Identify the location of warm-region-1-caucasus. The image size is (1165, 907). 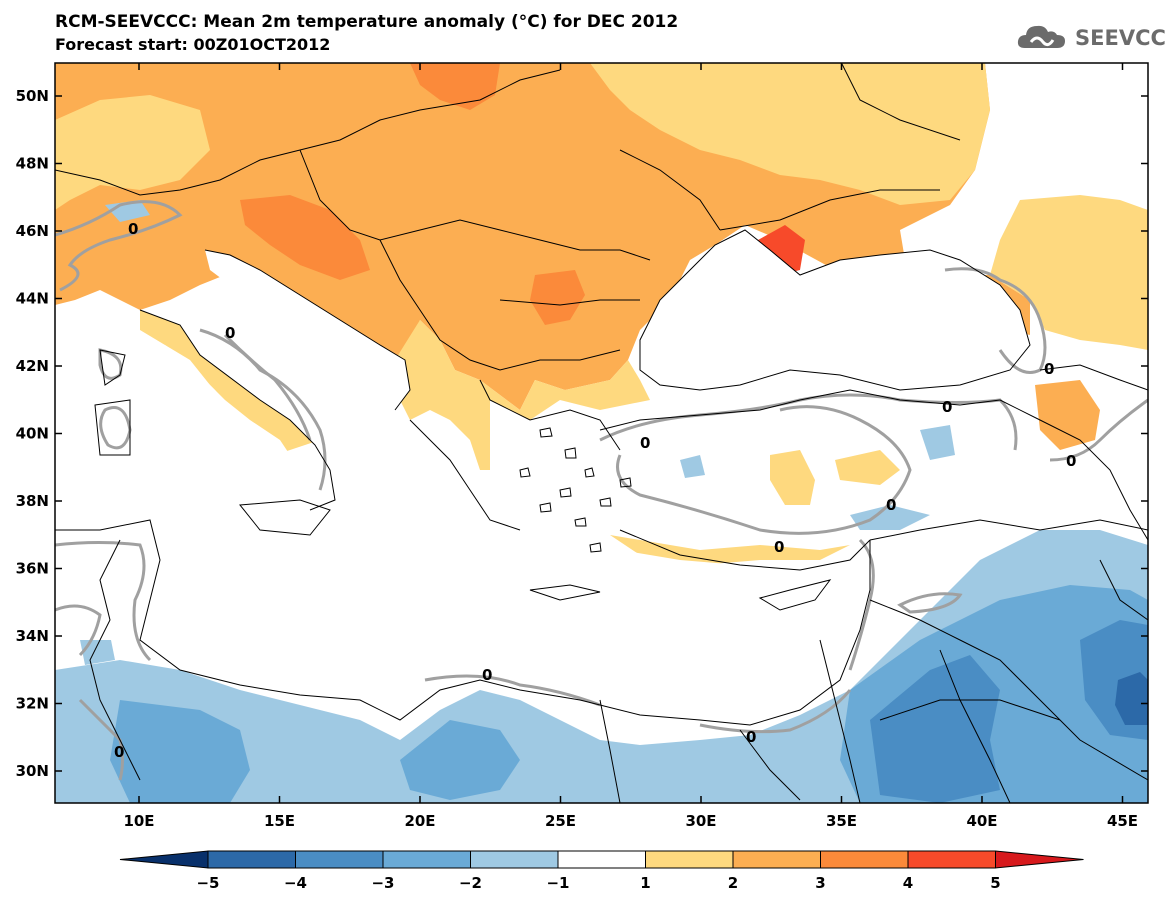
(1069, 272).